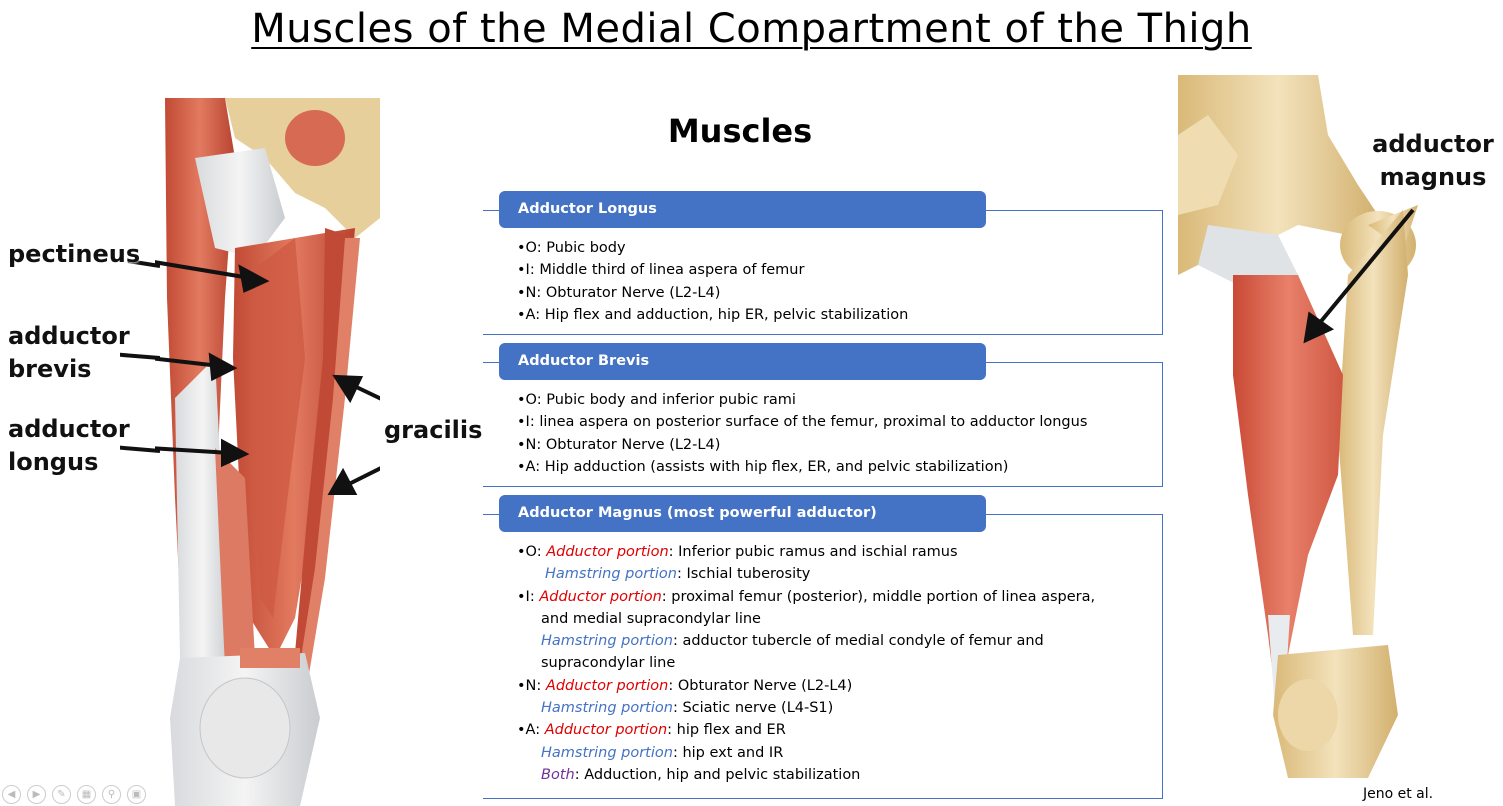  Describe the element at coordinates (651, 618) in the screenshot. I see `insertion-adductor-line-2: and medial supracondylar line` at that location.